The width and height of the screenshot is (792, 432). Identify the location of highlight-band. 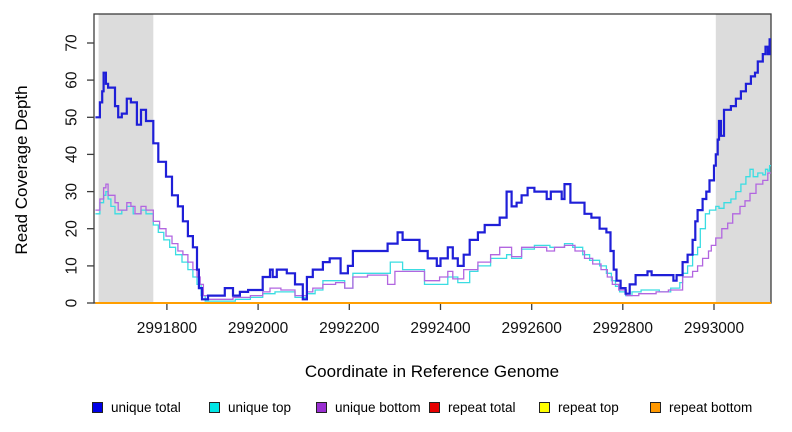
(126, 158).